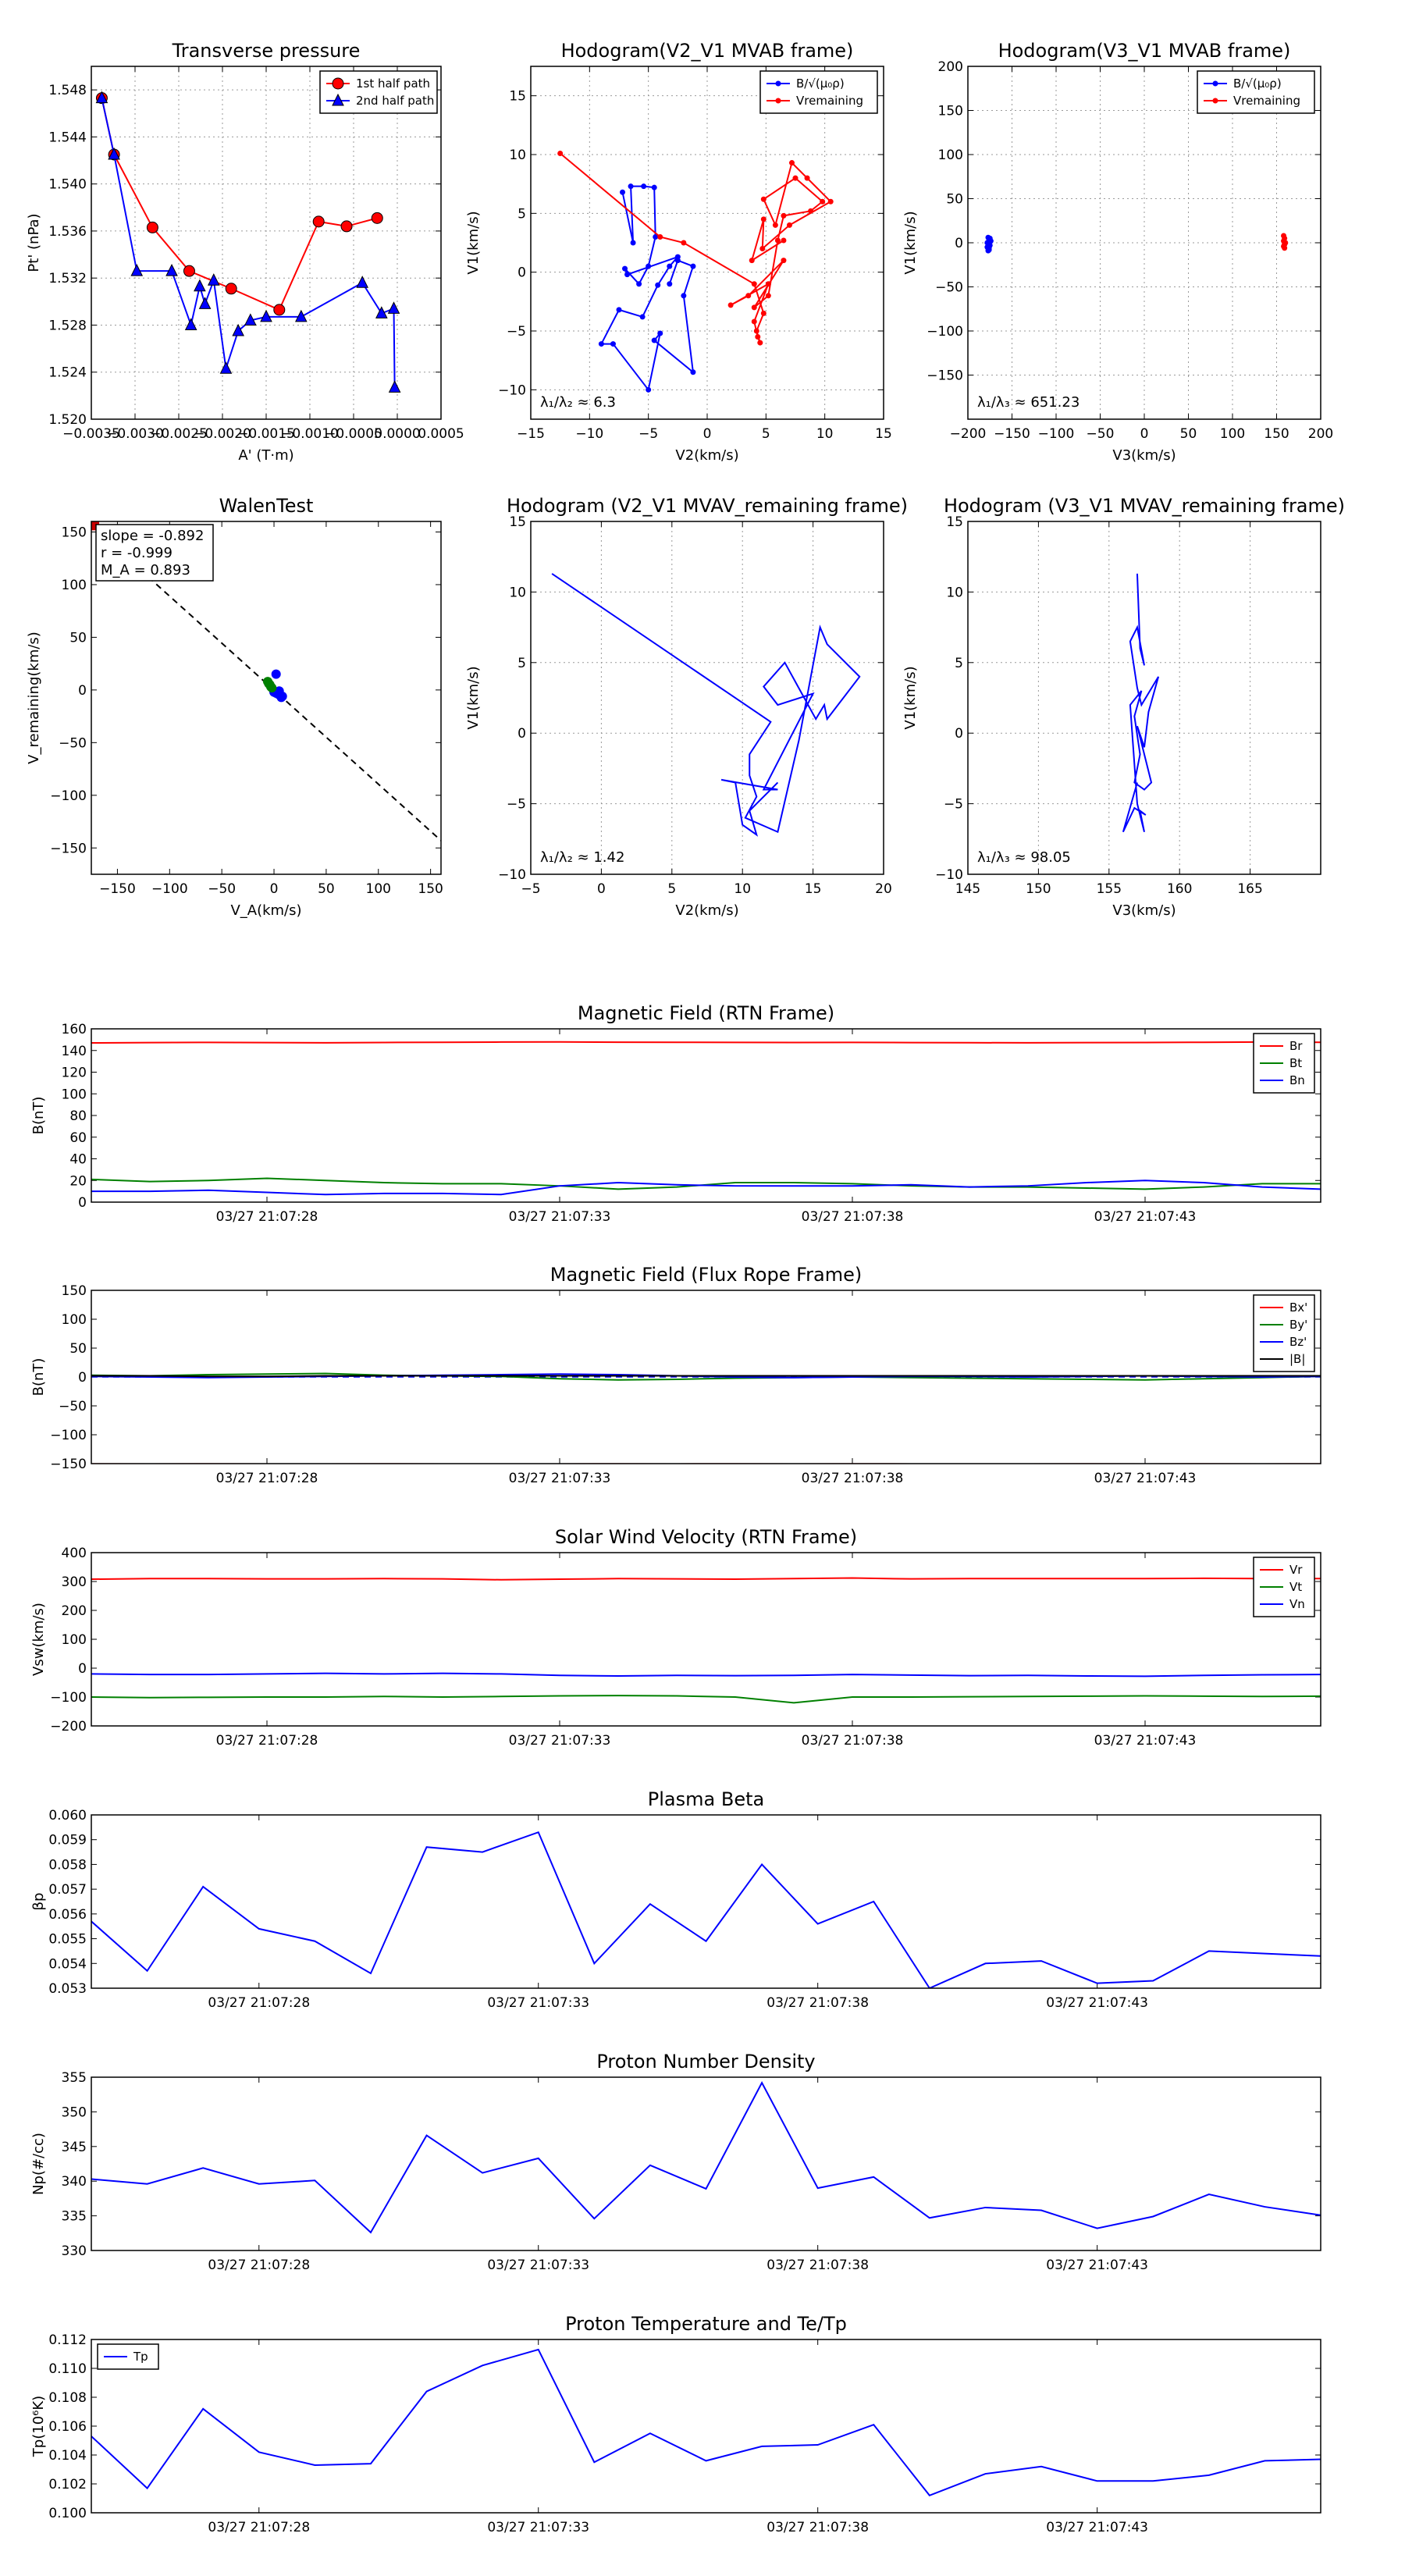  What do you see at coordinates (38, 1639) in the screenshot?
I see `y-axis-label: Vsw(km/s)` at bounding box center [38, 1639].